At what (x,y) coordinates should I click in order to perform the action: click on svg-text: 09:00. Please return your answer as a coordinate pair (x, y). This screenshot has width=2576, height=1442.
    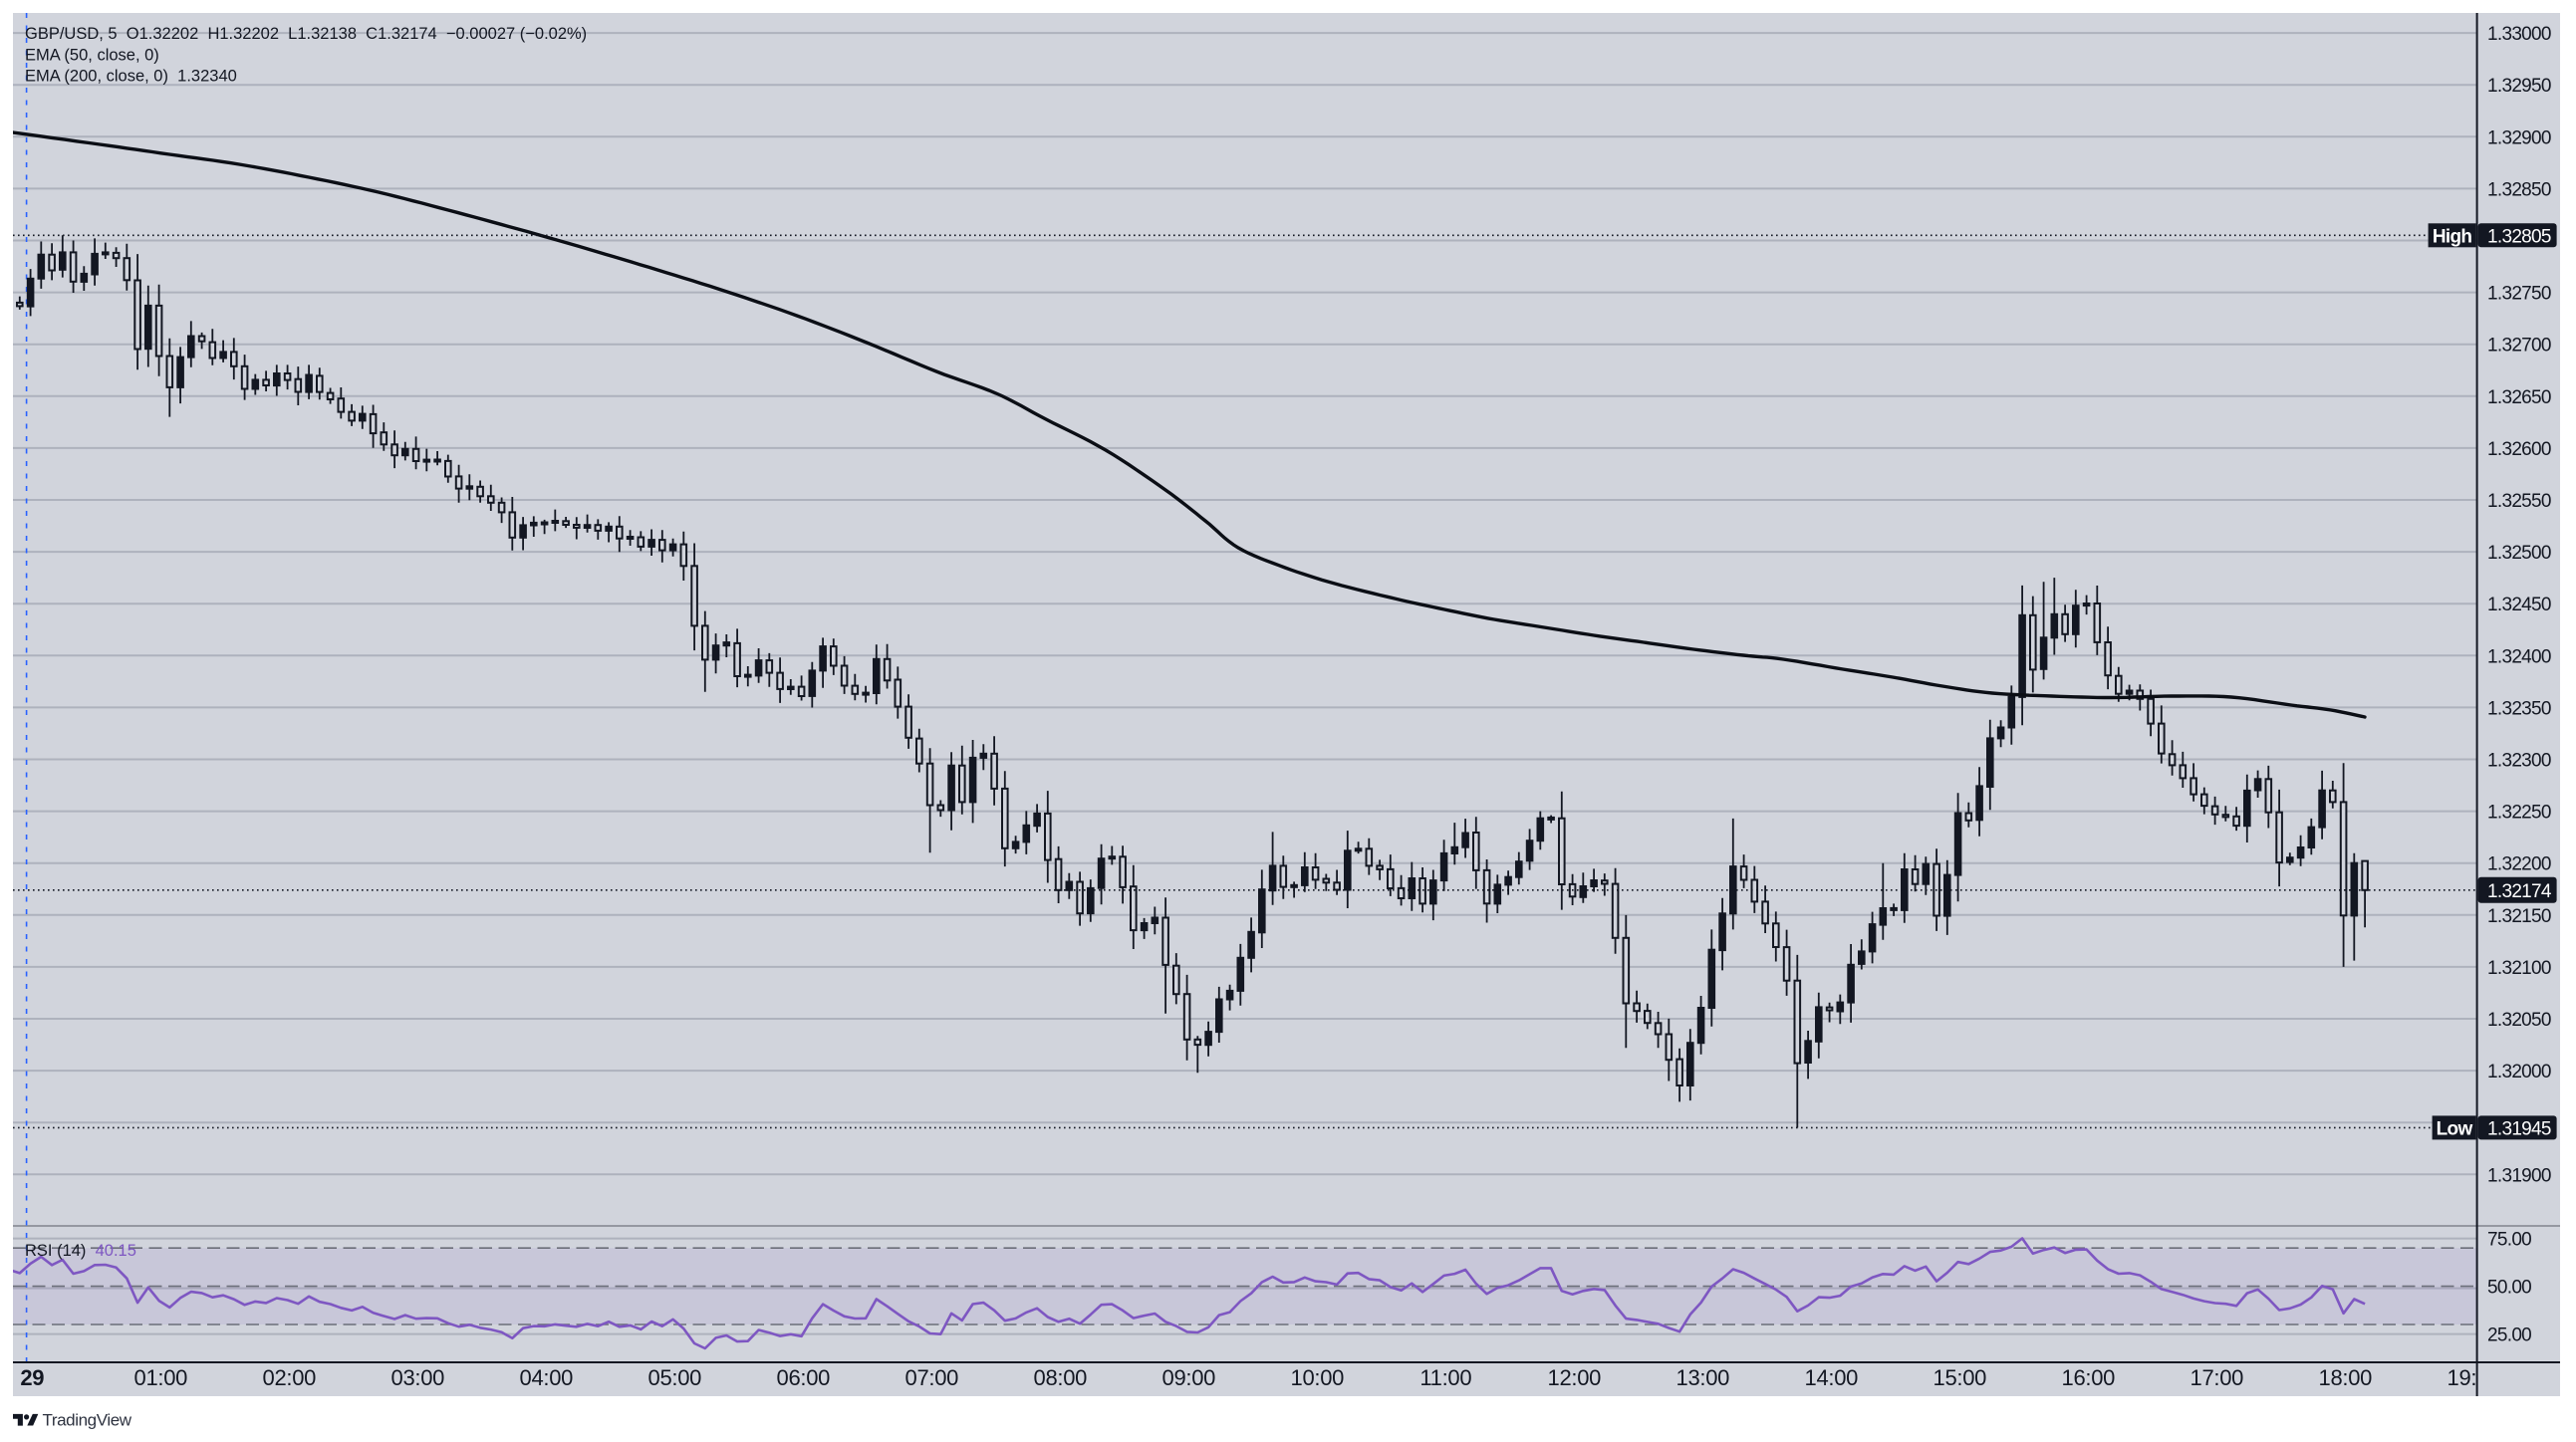
    Looking at the image, I should click on (1189, 1377).